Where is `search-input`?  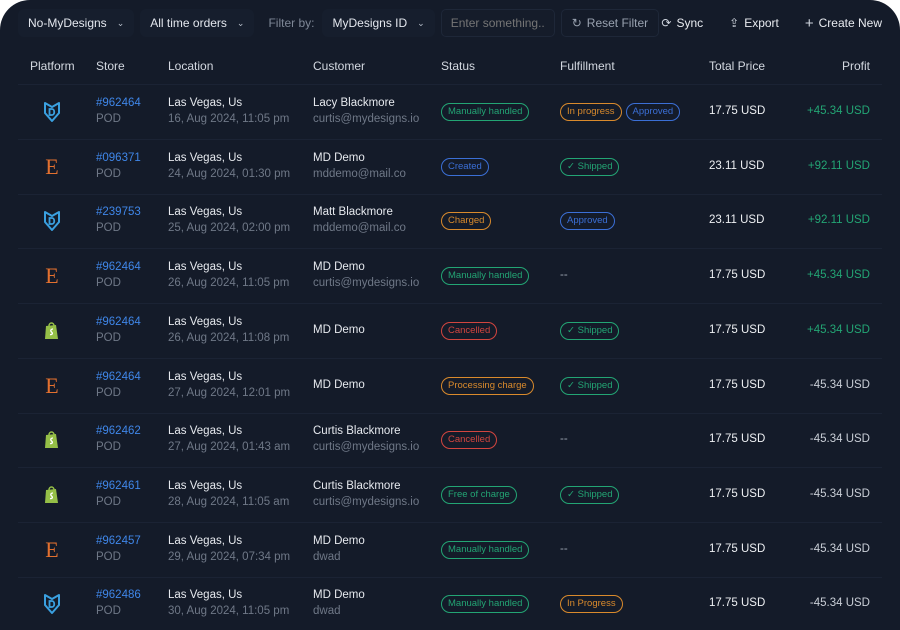 search-input is located at coordinates (497, 23).